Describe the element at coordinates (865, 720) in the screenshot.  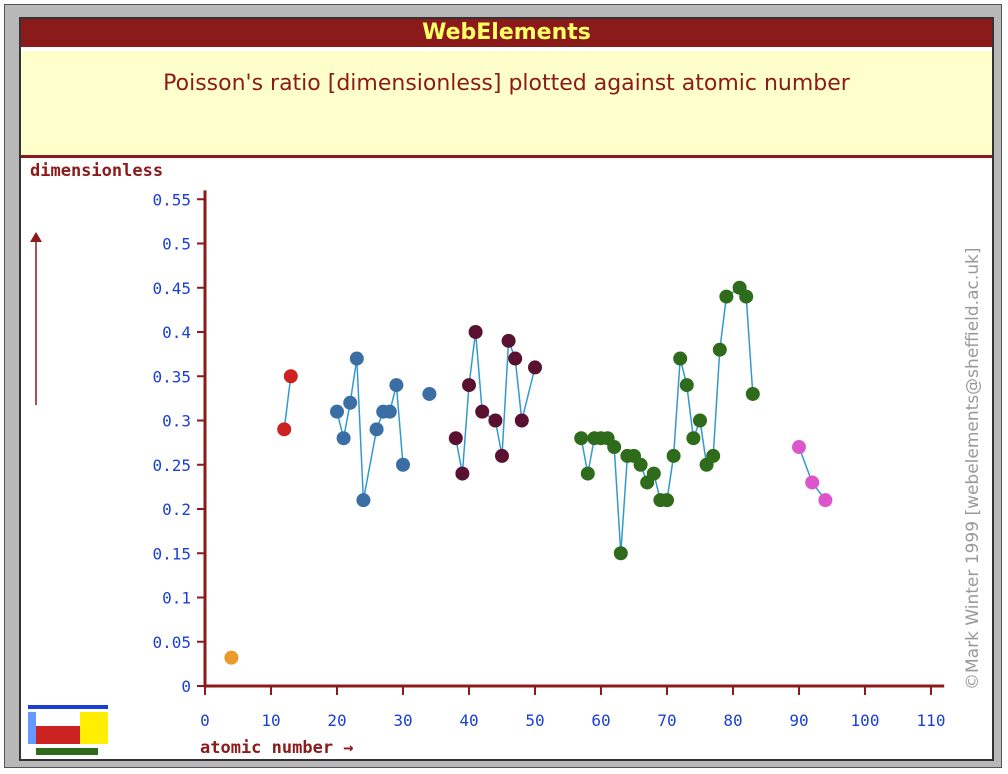
I see `x-tick-label: 100` at that location.